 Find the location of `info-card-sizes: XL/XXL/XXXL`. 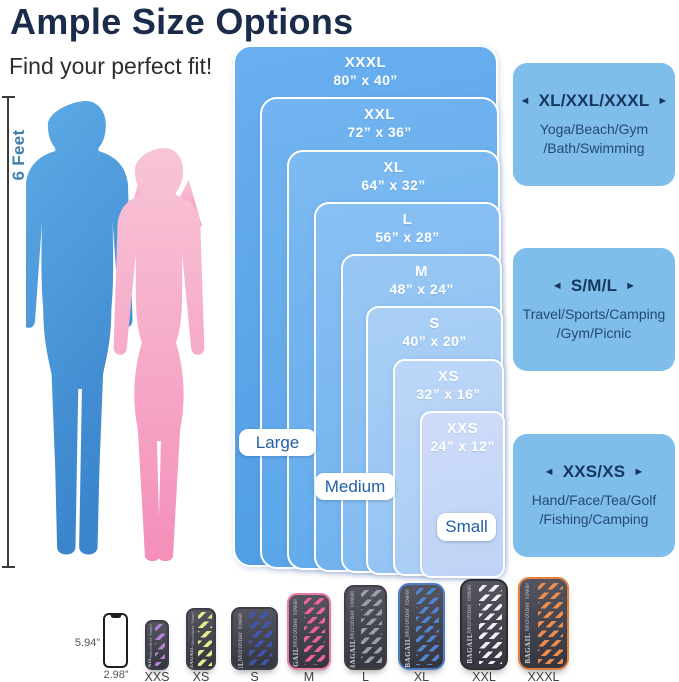

info-card-sizes: XL/XXL/XXXL is located at coordinates (594, 101).